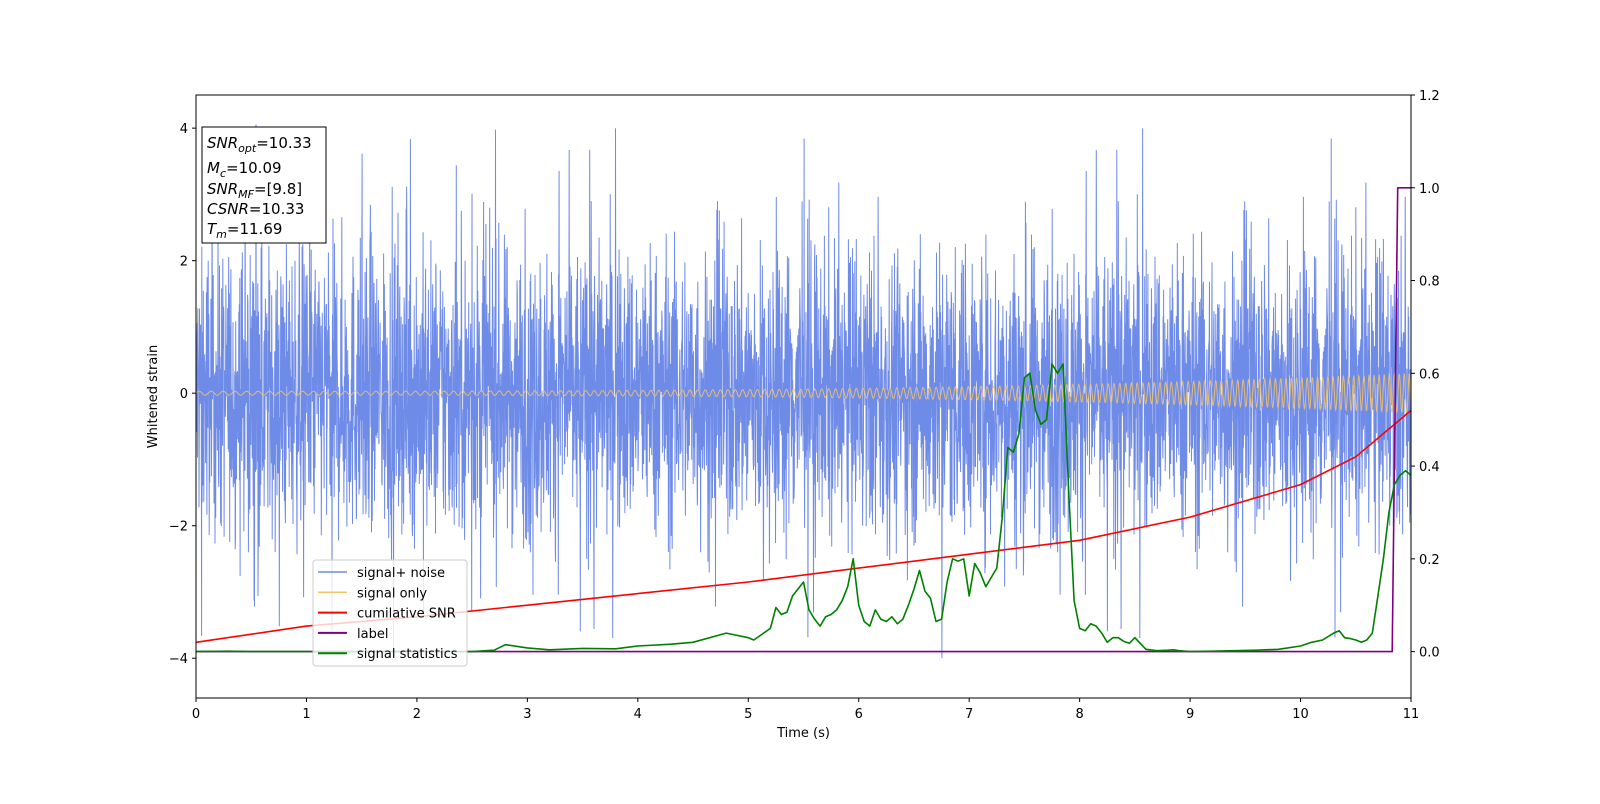 This screenshot has height=804, width=1600. I want to click on series-signal-only-line, so click(803, 393).